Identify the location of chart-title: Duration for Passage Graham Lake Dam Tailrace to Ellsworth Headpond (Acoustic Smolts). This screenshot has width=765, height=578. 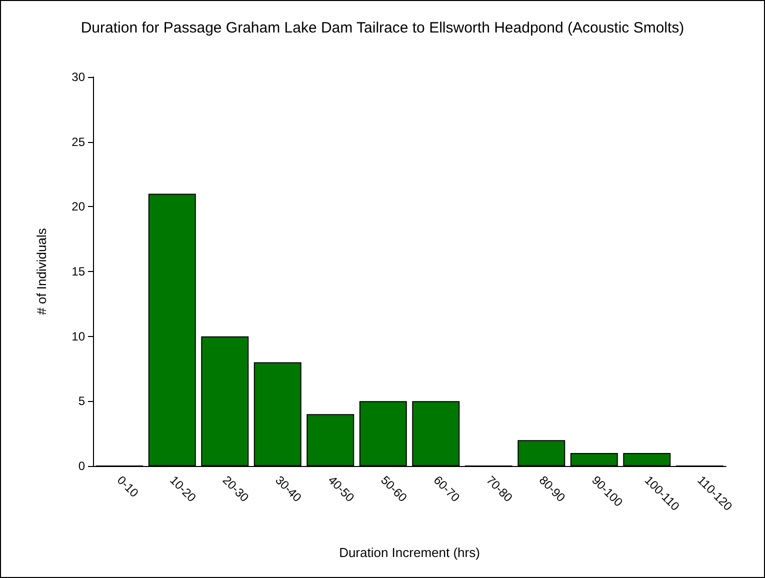
(382, 28).